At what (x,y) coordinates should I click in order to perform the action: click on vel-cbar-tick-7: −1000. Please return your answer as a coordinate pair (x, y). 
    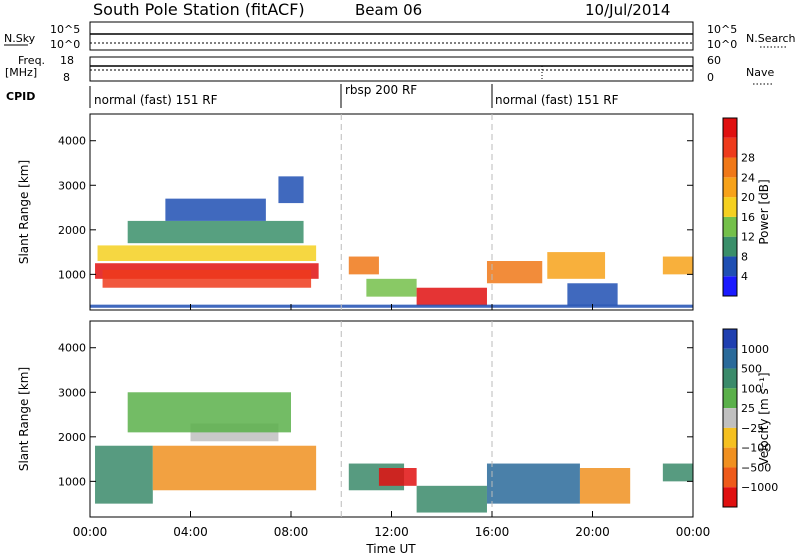
    Looking at the image, I should click on (759, 487).